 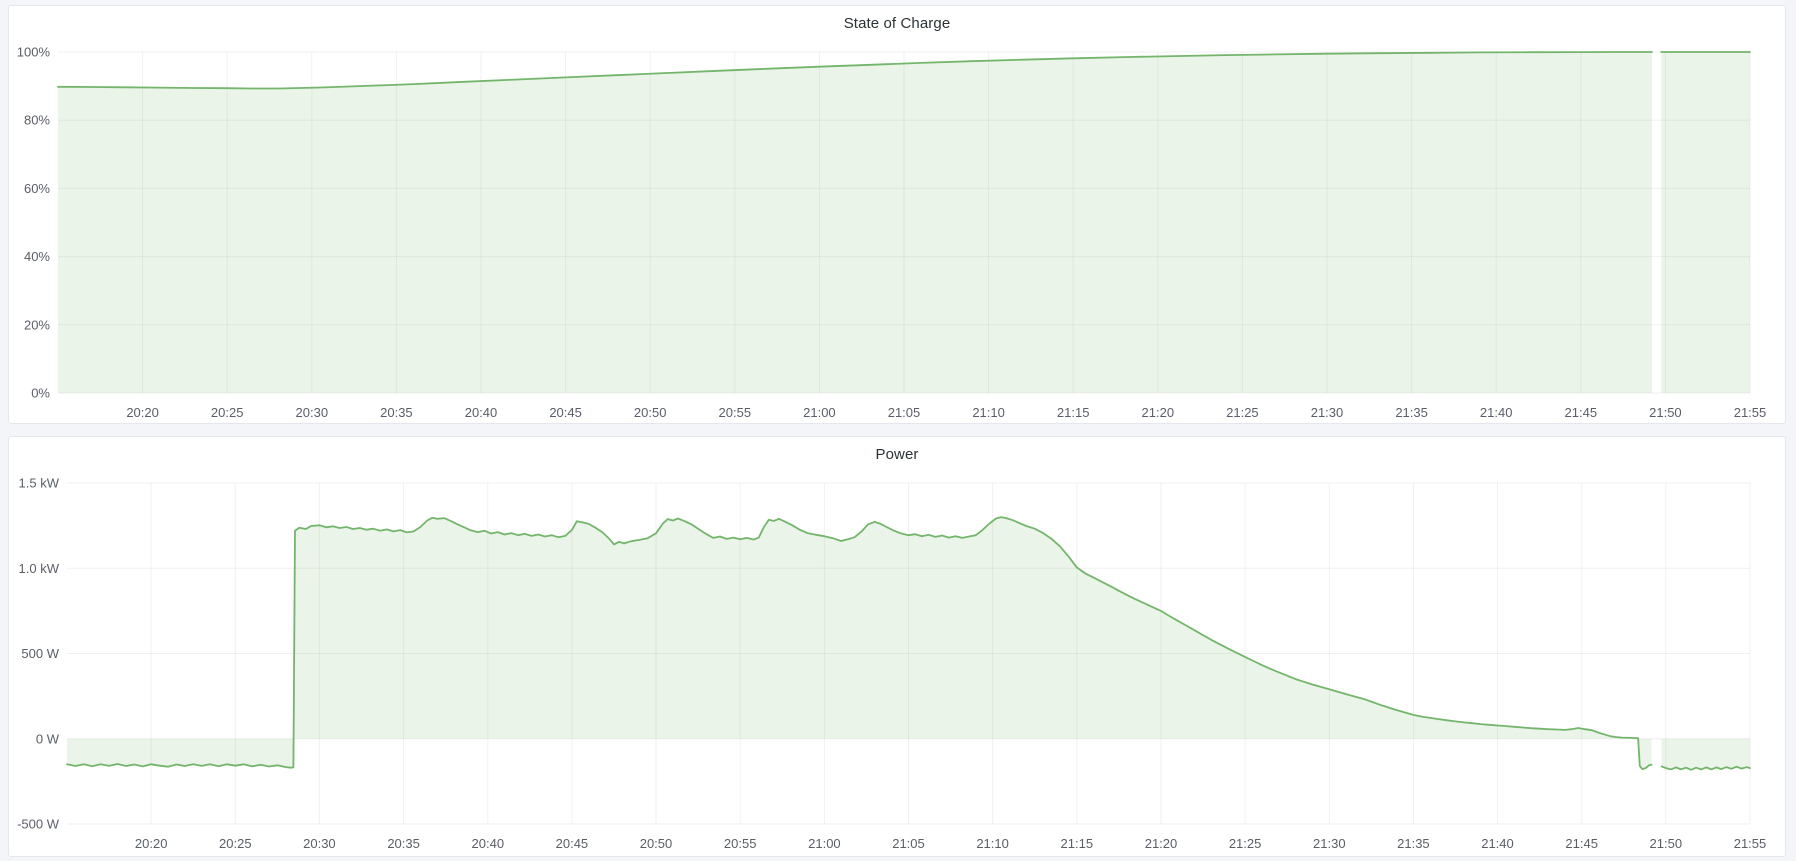 What do you see at coordinates (40, 653) in the screenshot?
I see `y-tick-label: 500 W` at bounding box center [40, 653].